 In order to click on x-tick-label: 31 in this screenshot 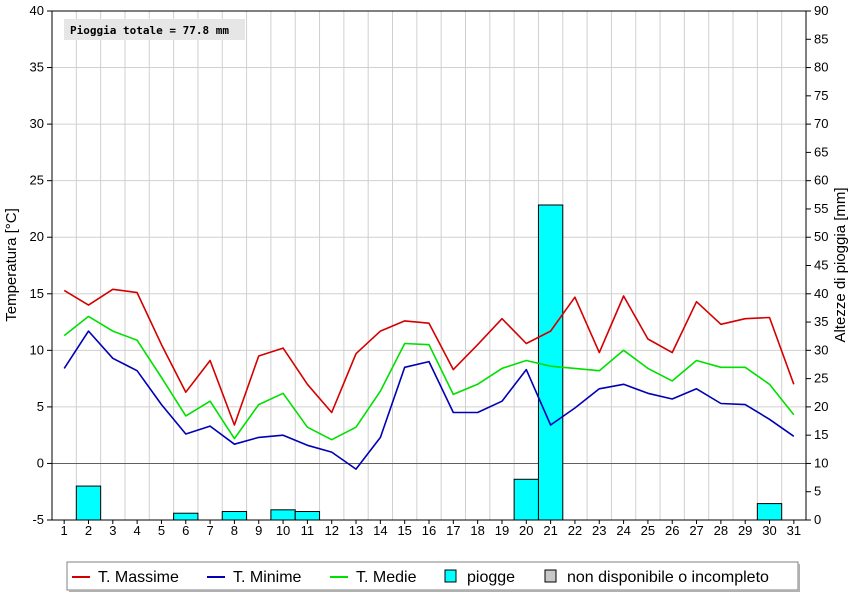, I will do `click(794, 530)`.